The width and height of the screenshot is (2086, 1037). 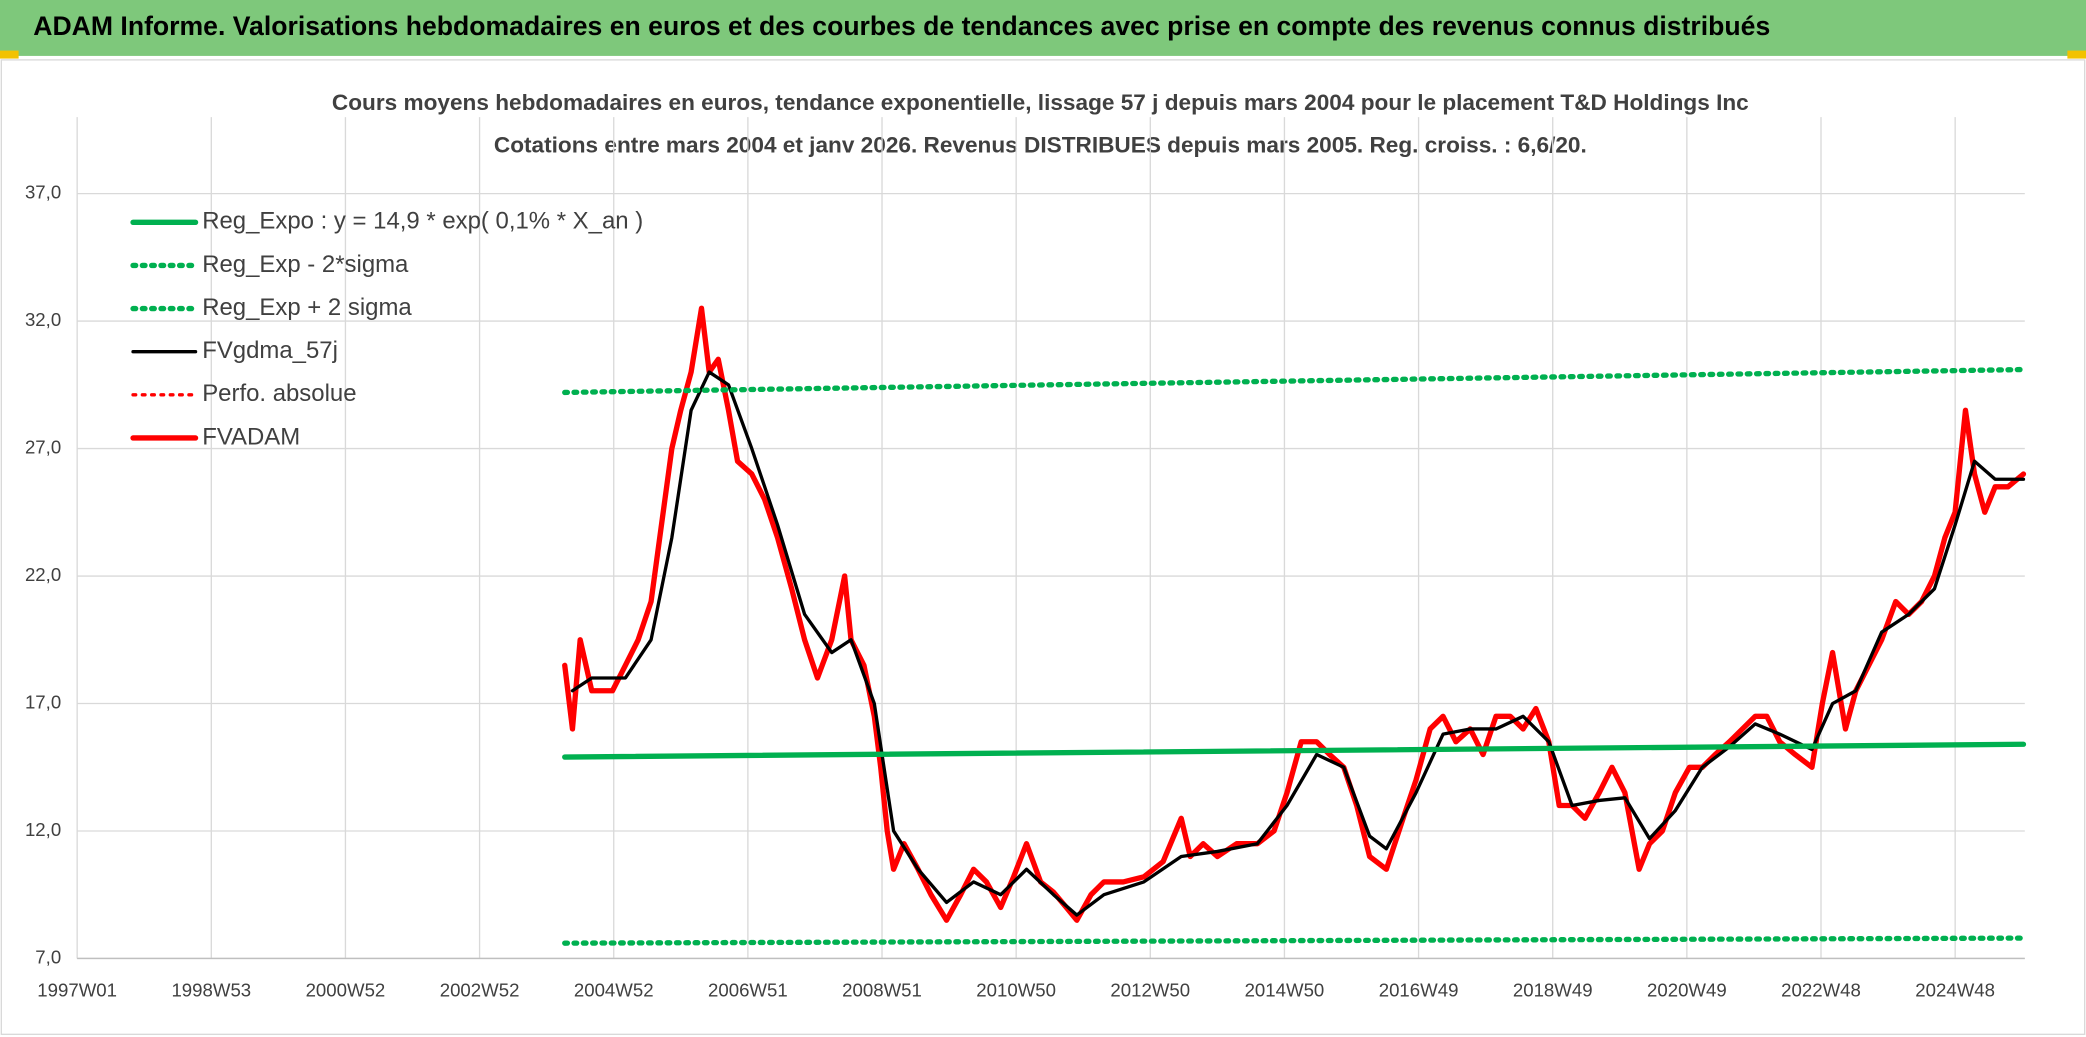 I want to click on x-tick-label: 2004W52, so click(x=614, y=990).